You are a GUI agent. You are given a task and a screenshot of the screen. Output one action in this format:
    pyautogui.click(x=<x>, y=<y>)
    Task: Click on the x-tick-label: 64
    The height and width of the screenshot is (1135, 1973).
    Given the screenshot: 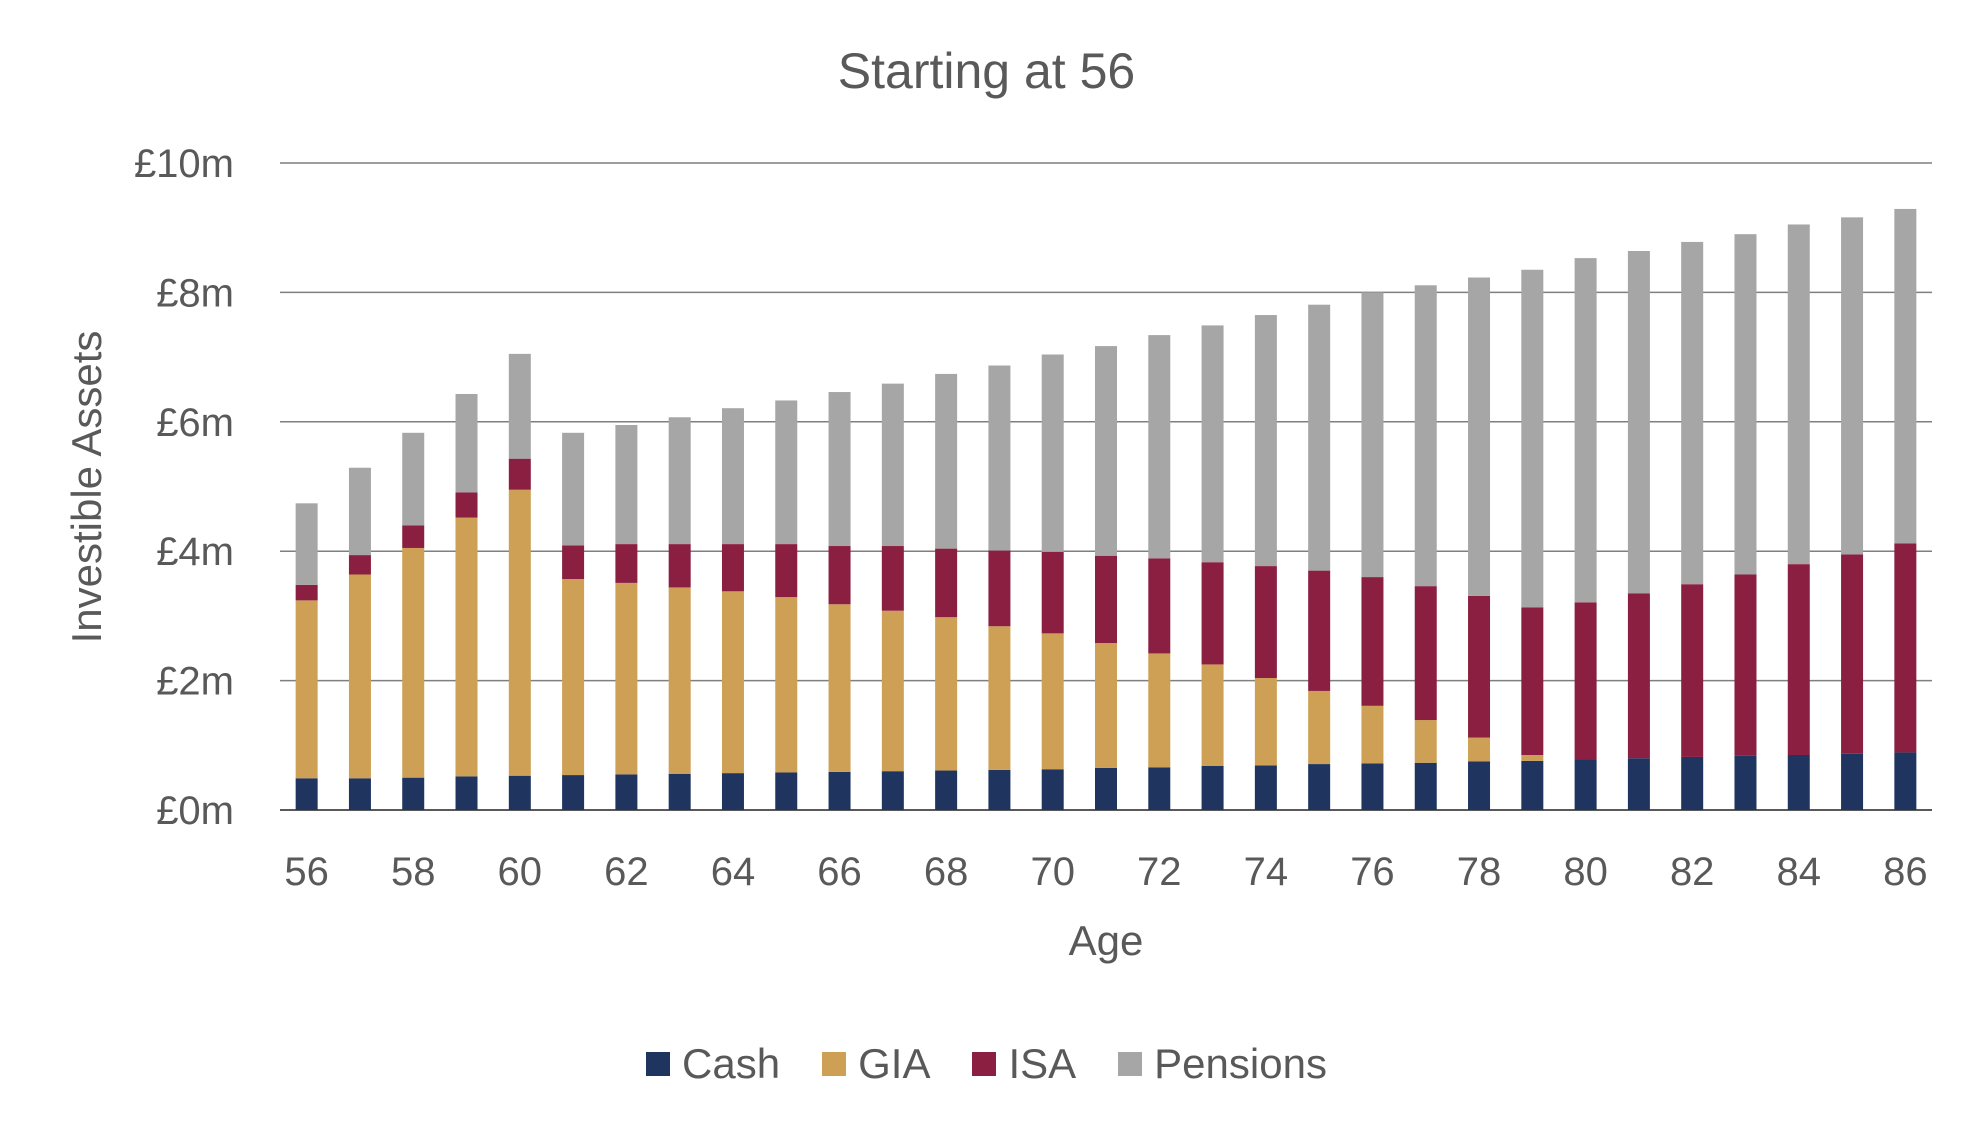 What is the action you would take?
    pyautogui.click(x=733, y=872)
    